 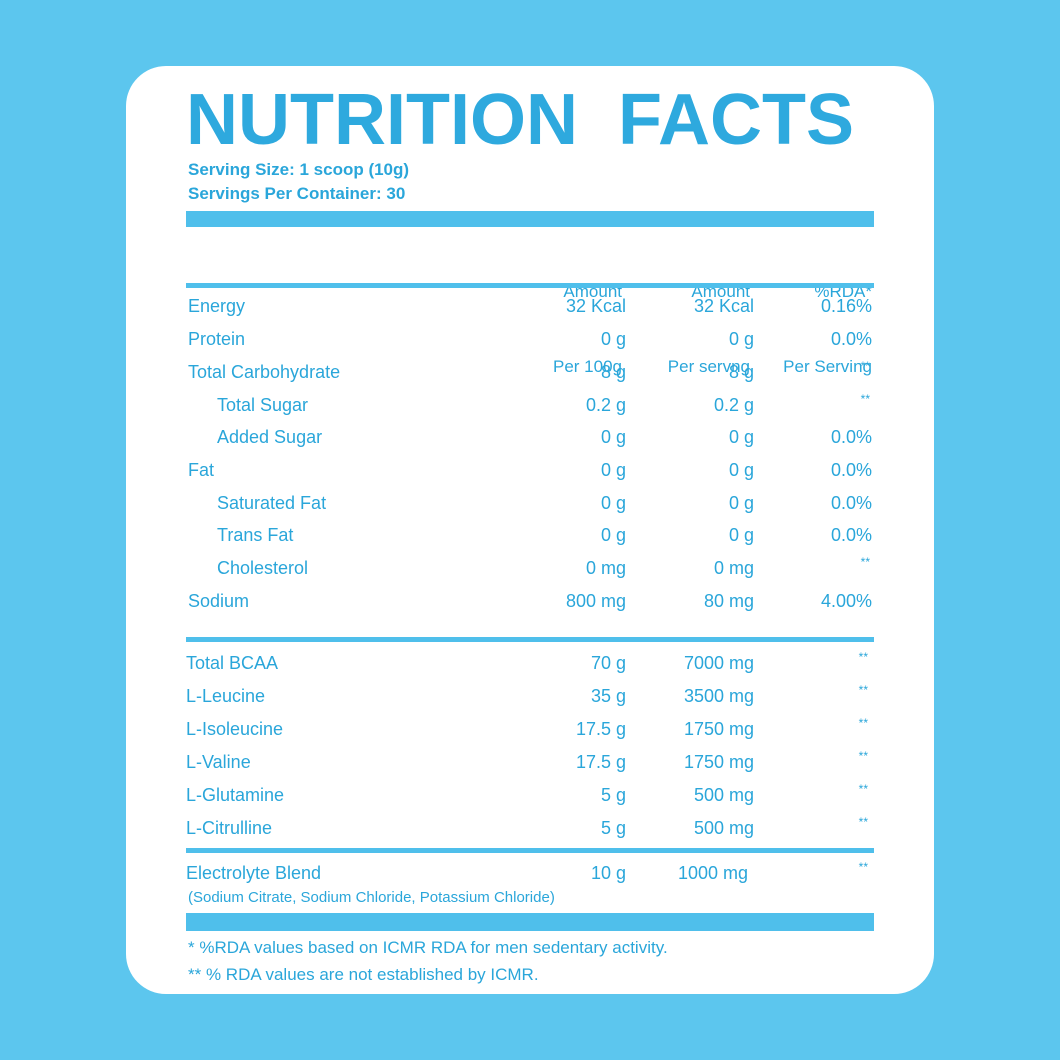 What do you see at coordinates (708, 366) in the screenshot?
I see `header-per-serving-line2: Per servng` at bounding box center [708, 366].